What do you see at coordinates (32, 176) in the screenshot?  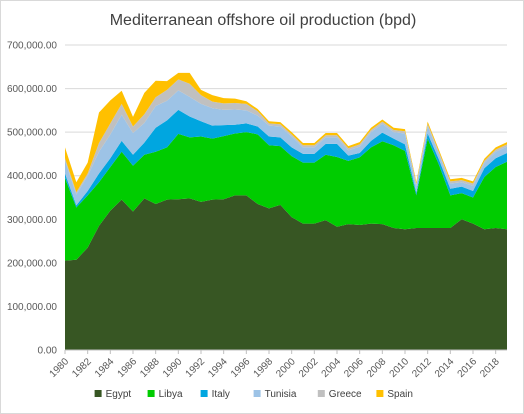 I see `y-tick-label: 400,000.00` at bounding box center [32, 176].